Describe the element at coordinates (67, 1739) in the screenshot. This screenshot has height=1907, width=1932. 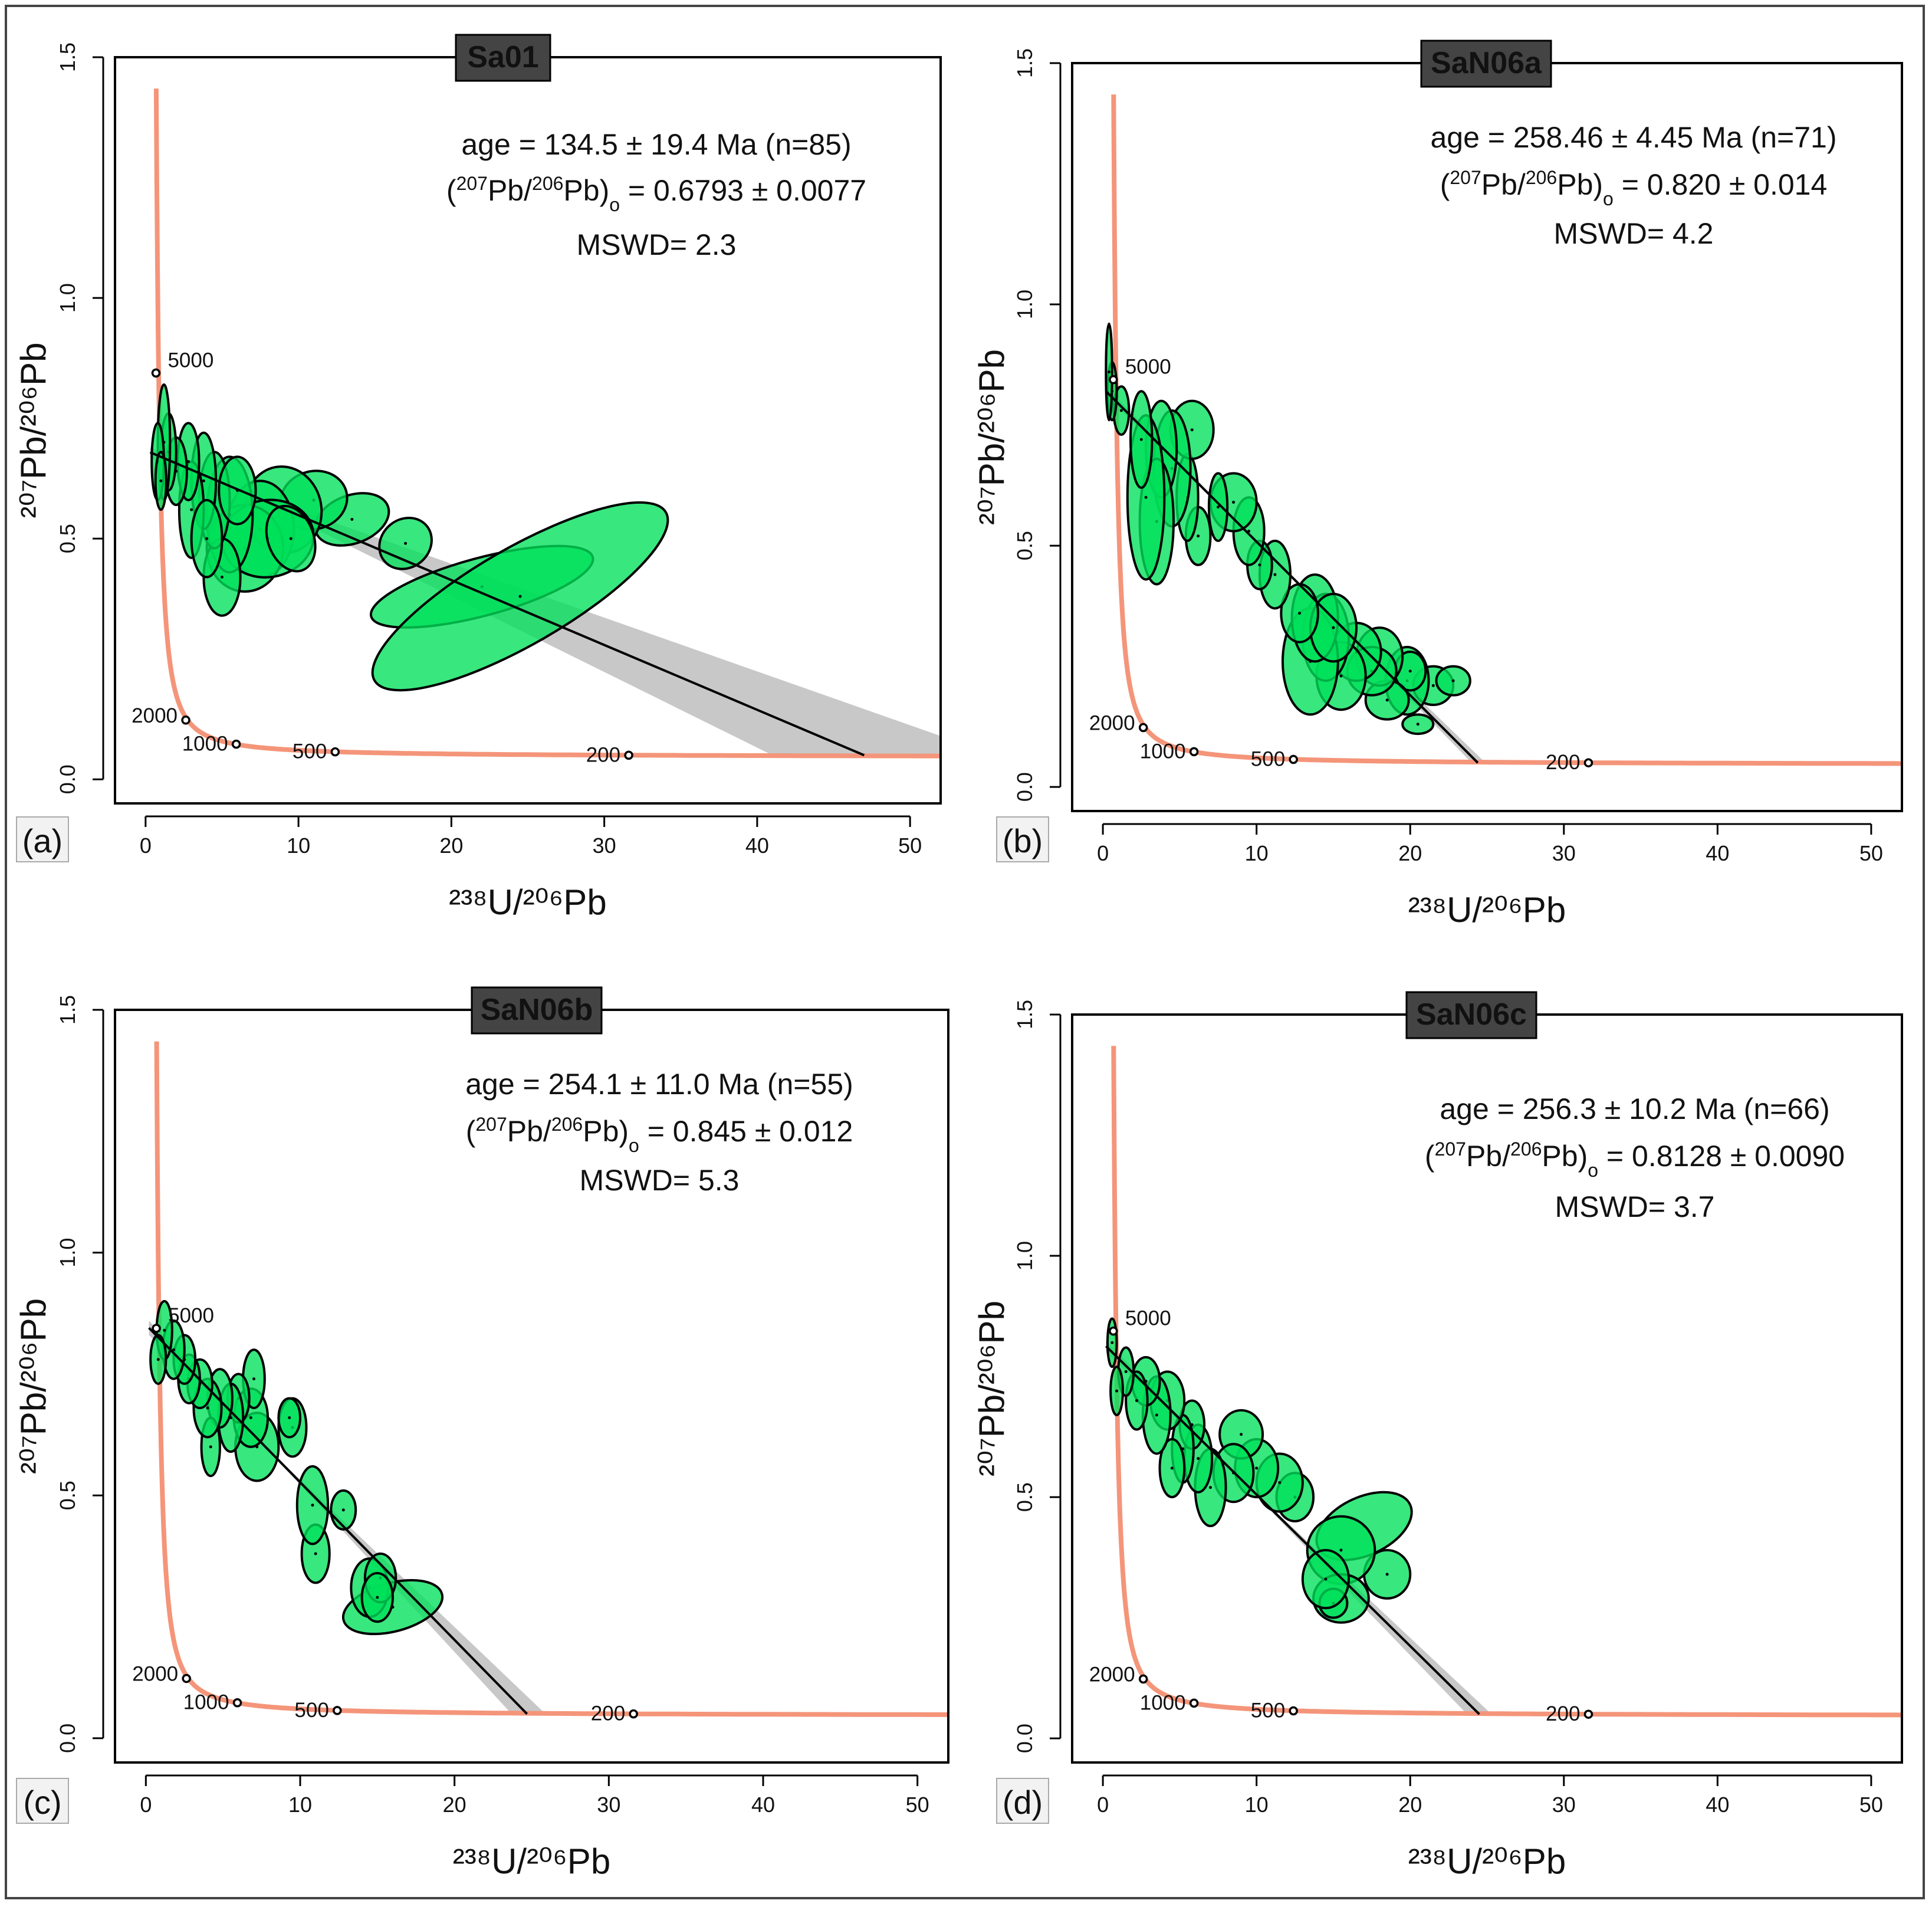
I see `y-tick-label: 0.0` at that location.